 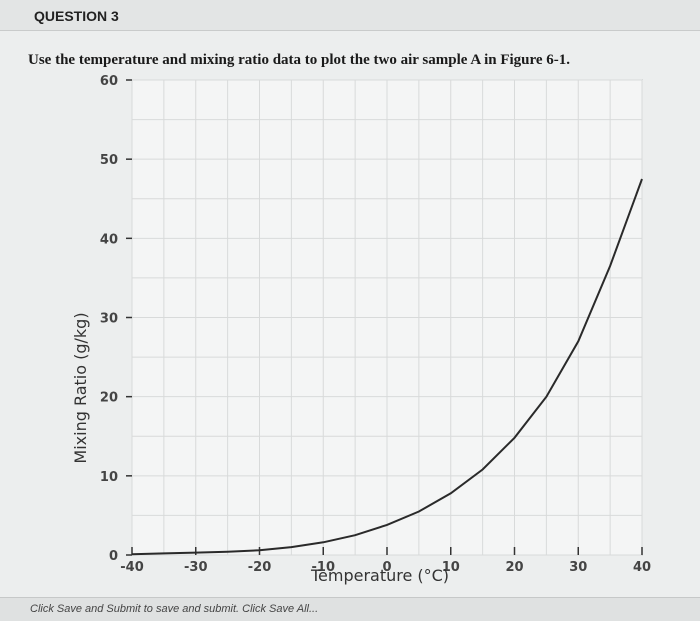 I want to click on x-axis-label: Temperature (°C), so click(x=379, y=575).